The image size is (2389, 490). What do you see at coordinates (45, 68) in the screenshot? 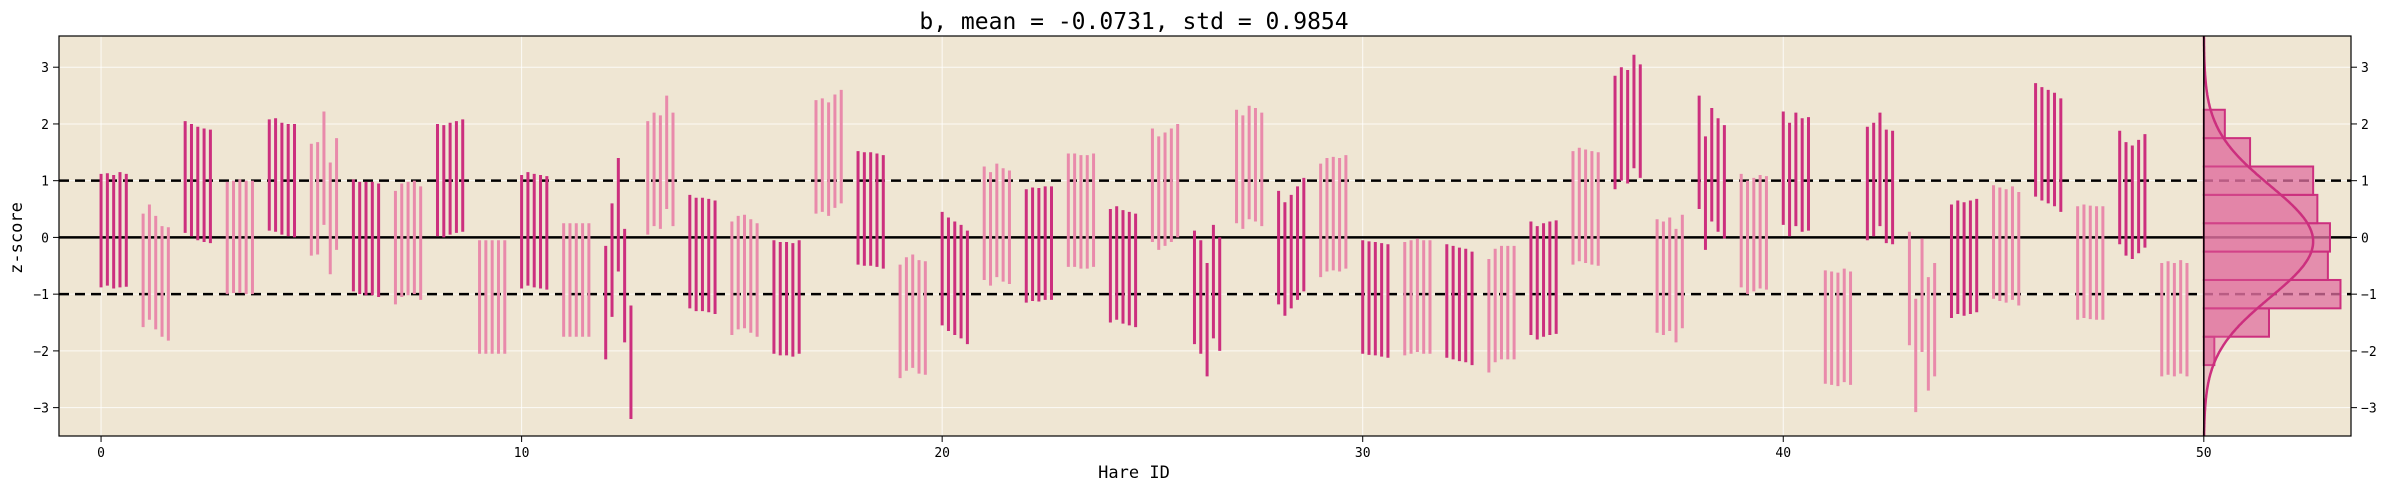
I see `y-tick-label-left: 3` at bounding box center [45, 68].